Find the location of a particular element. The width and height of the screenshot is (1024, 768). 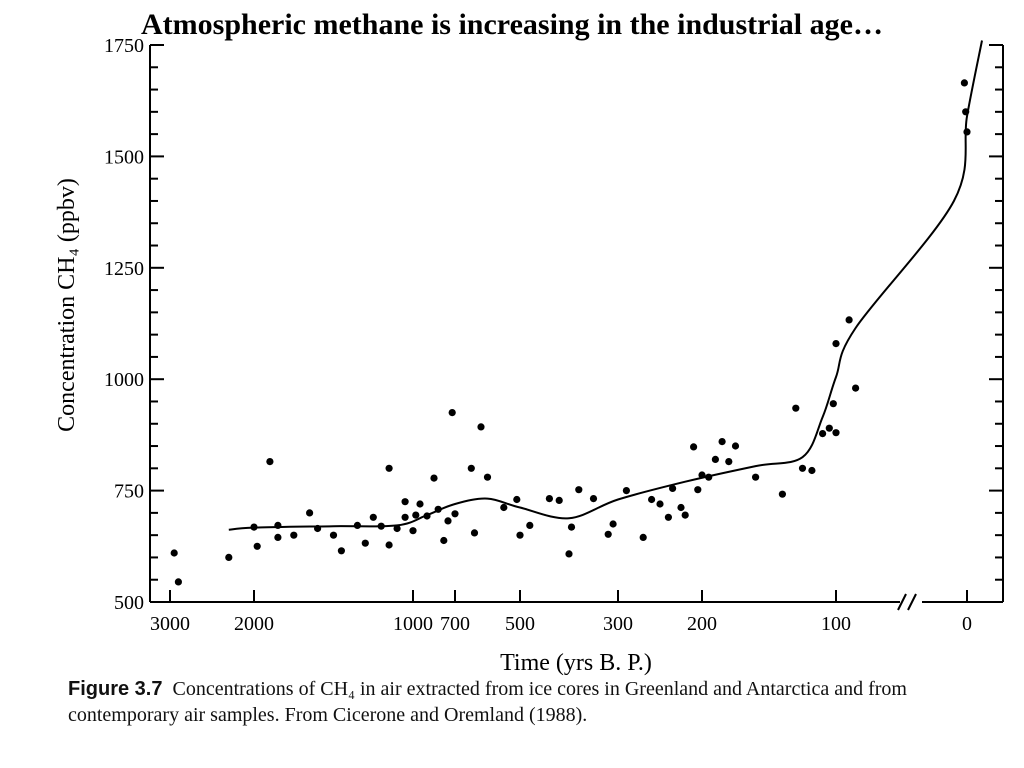

x-tick-label: 200 is located at coordinates (702, 624).